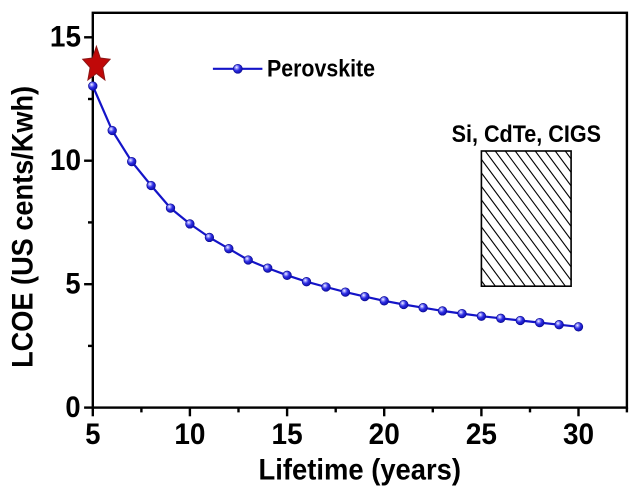 The width and height of the screenshot is (640, 499). Describe the element at coordinates (360, 469) in the screenshot. I see `svg-text: Lifetime (years)` at that location.